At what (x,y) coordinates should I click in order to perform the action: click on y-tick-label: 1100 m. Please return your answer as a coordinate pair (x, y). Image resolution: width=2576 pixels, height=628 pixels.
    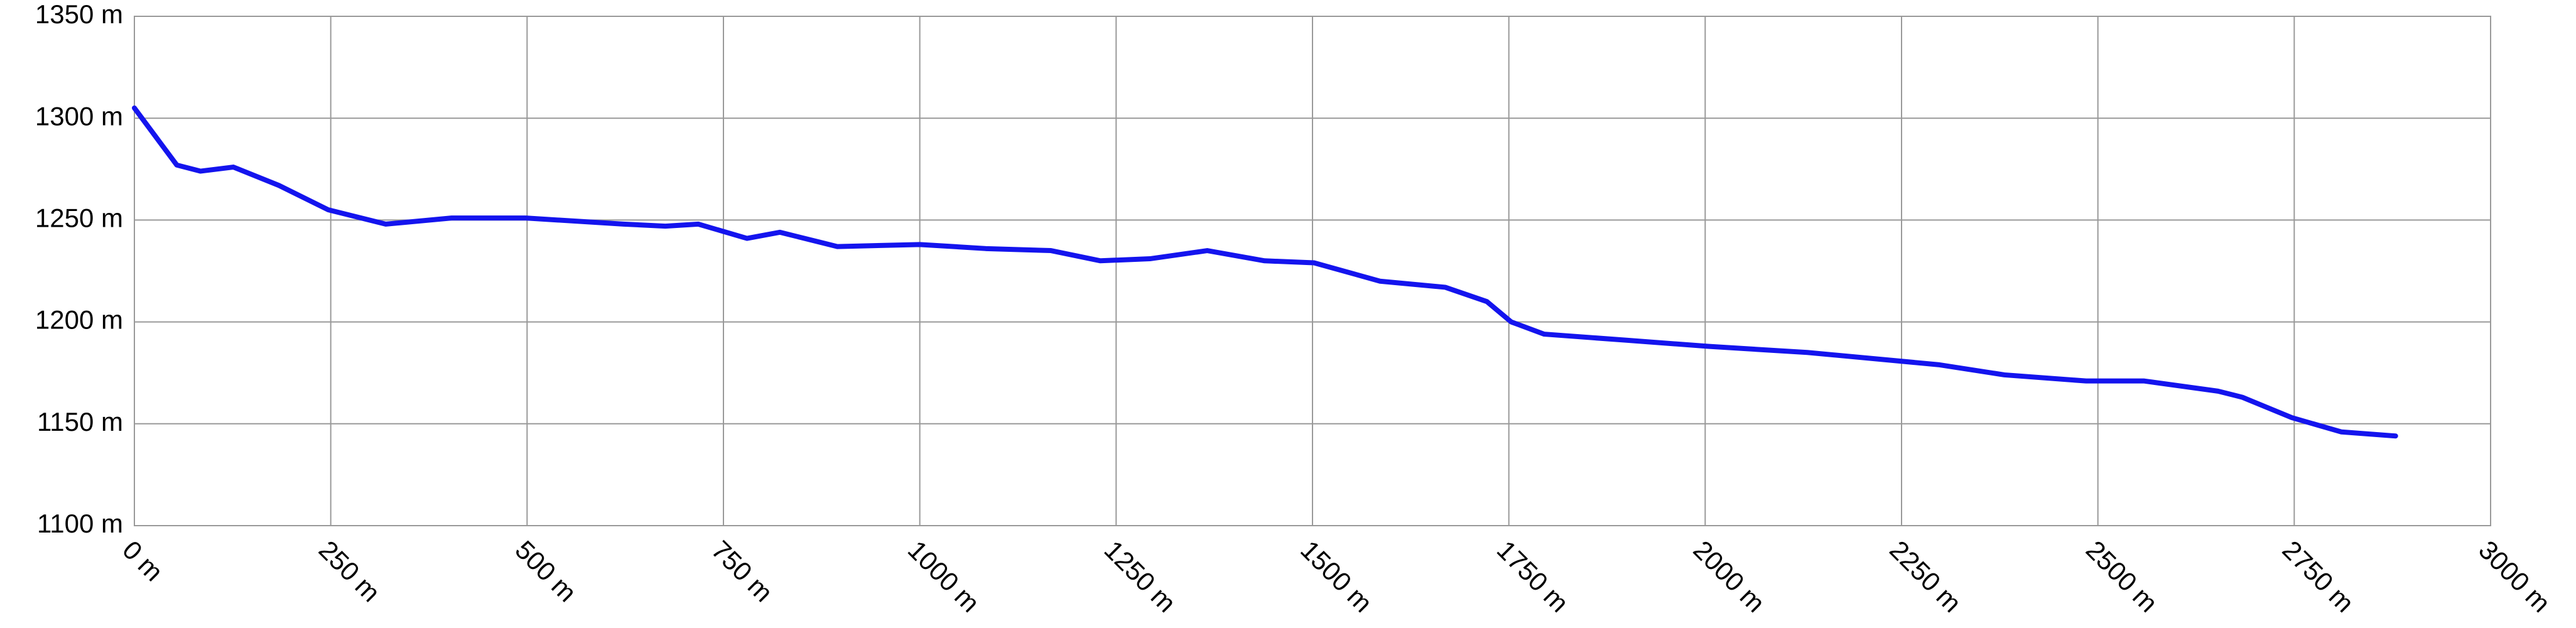
    Looking at the image, I should click on (80, 523).